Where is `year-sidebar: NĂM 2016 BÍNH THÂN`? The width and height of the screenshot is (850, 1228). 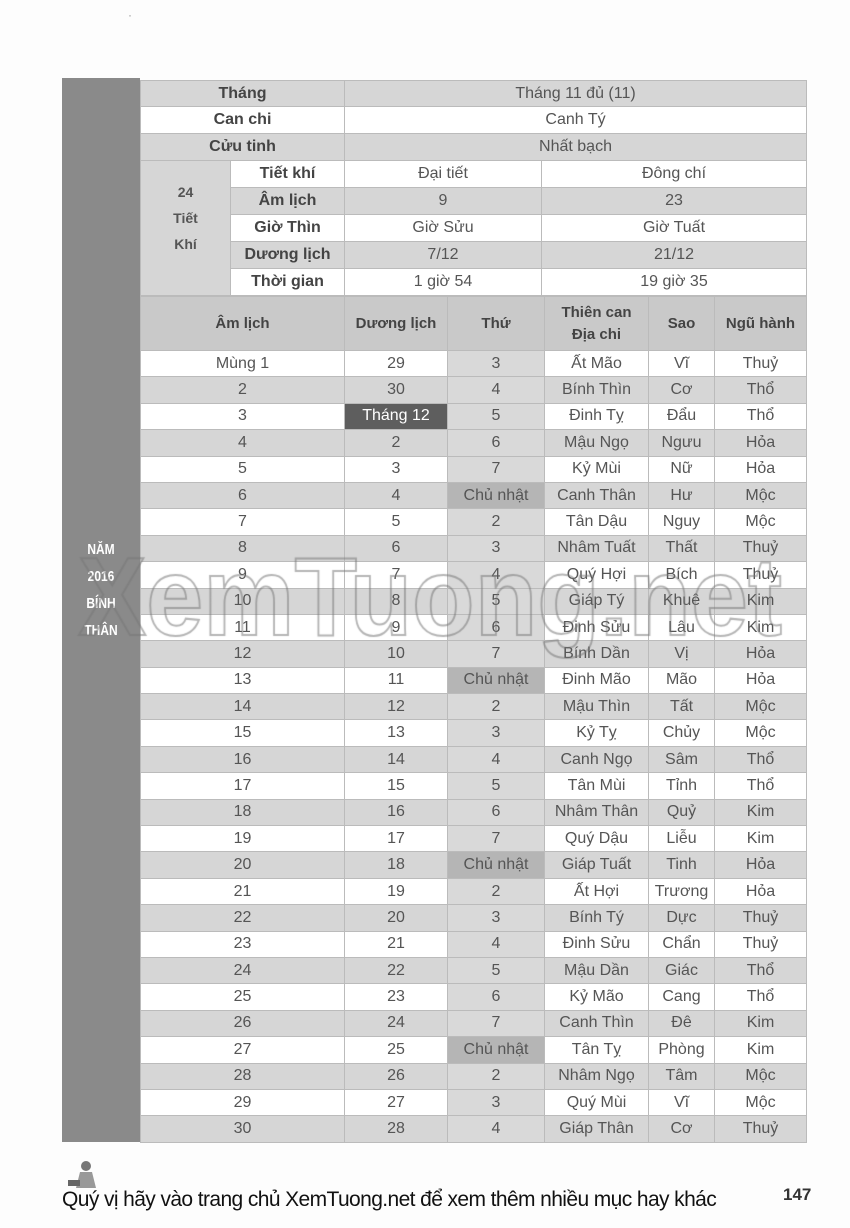
year-sidebar: NĂM 2016 BÍNH THÂN is located at coordinates (101, 610).